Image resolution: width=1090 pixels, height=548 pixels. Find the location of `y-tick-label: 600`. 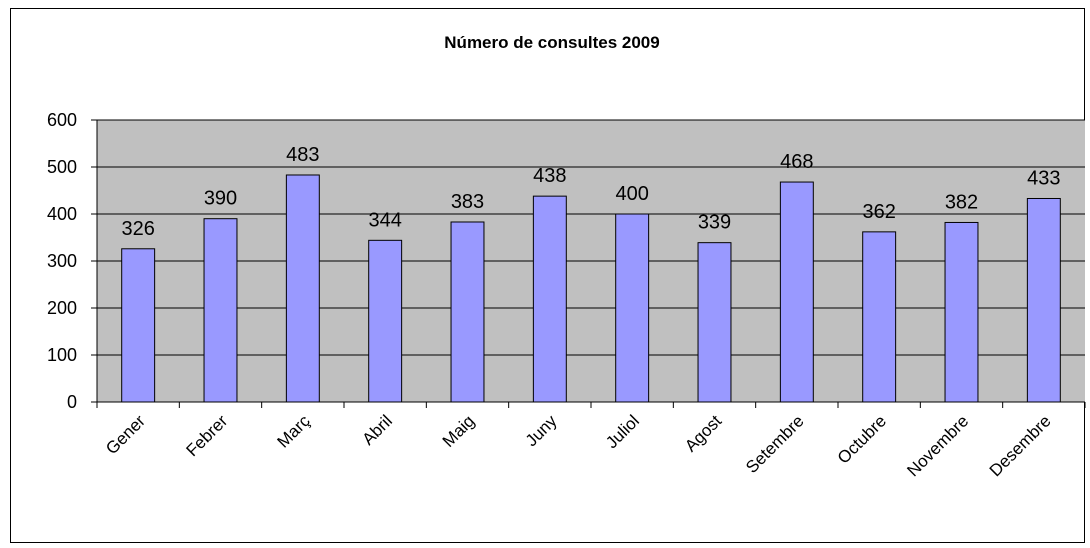

y-tick-label: 600 is located at coordinates (62, 120).